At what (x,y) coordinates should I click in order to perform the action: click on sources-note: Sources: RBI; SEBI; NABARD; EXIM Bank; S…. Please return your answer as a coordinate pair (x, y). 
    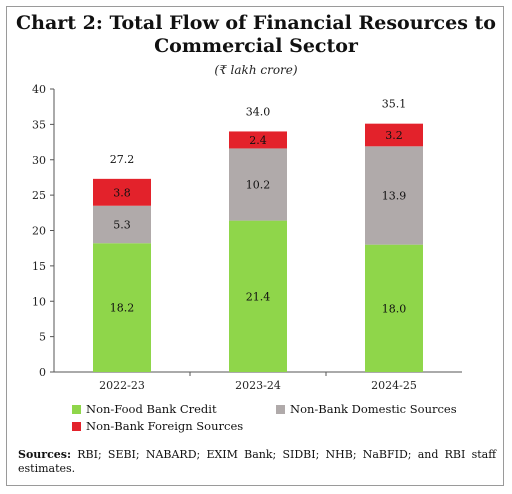
    Looking at the image, I should click on (257, 462).